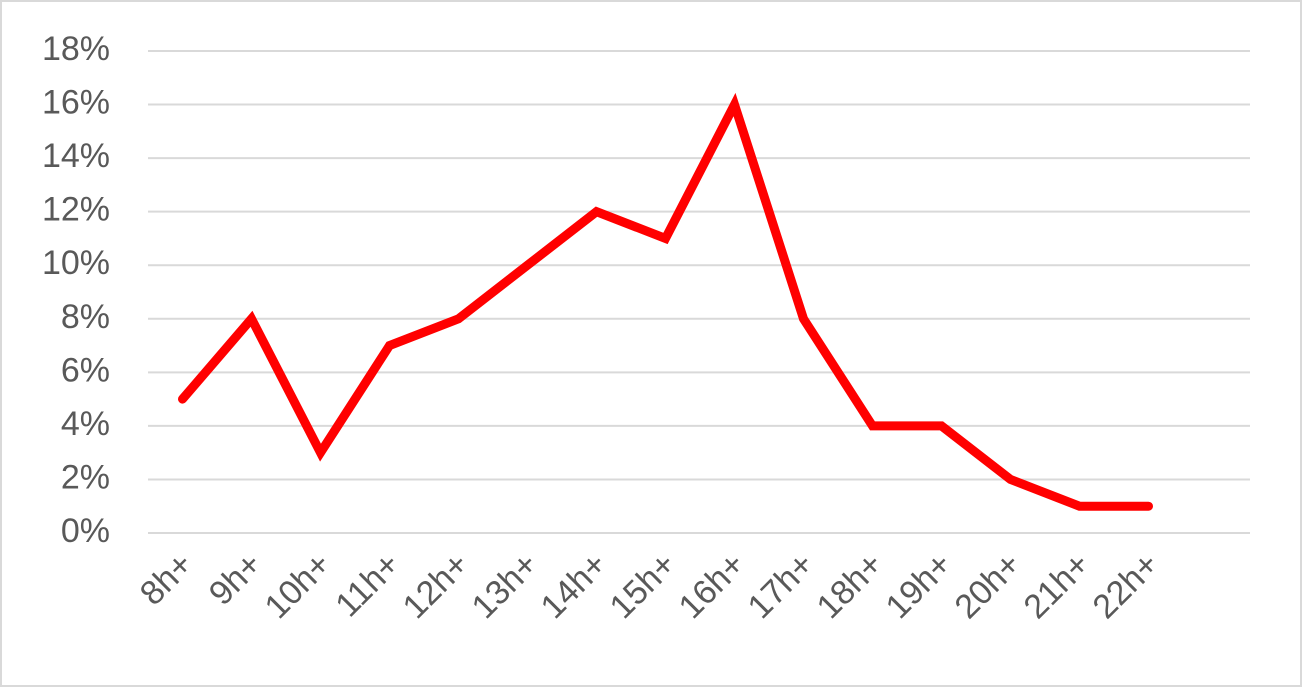  What do you see at coordinates (85, 477) in the screenshot?
I see `y-tick-label: 2%` at bounding box center [85, 477].